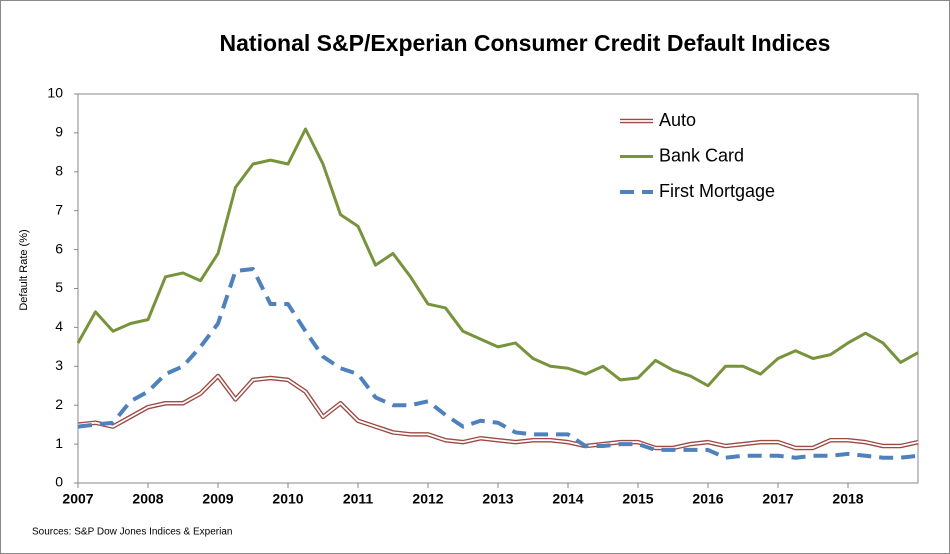 This screenshot has height=554, width=950. What do you see at coordinates (358, 499) in the screenshot?
I see `x-tick-label: 2011` at bounding box center [358, 499].